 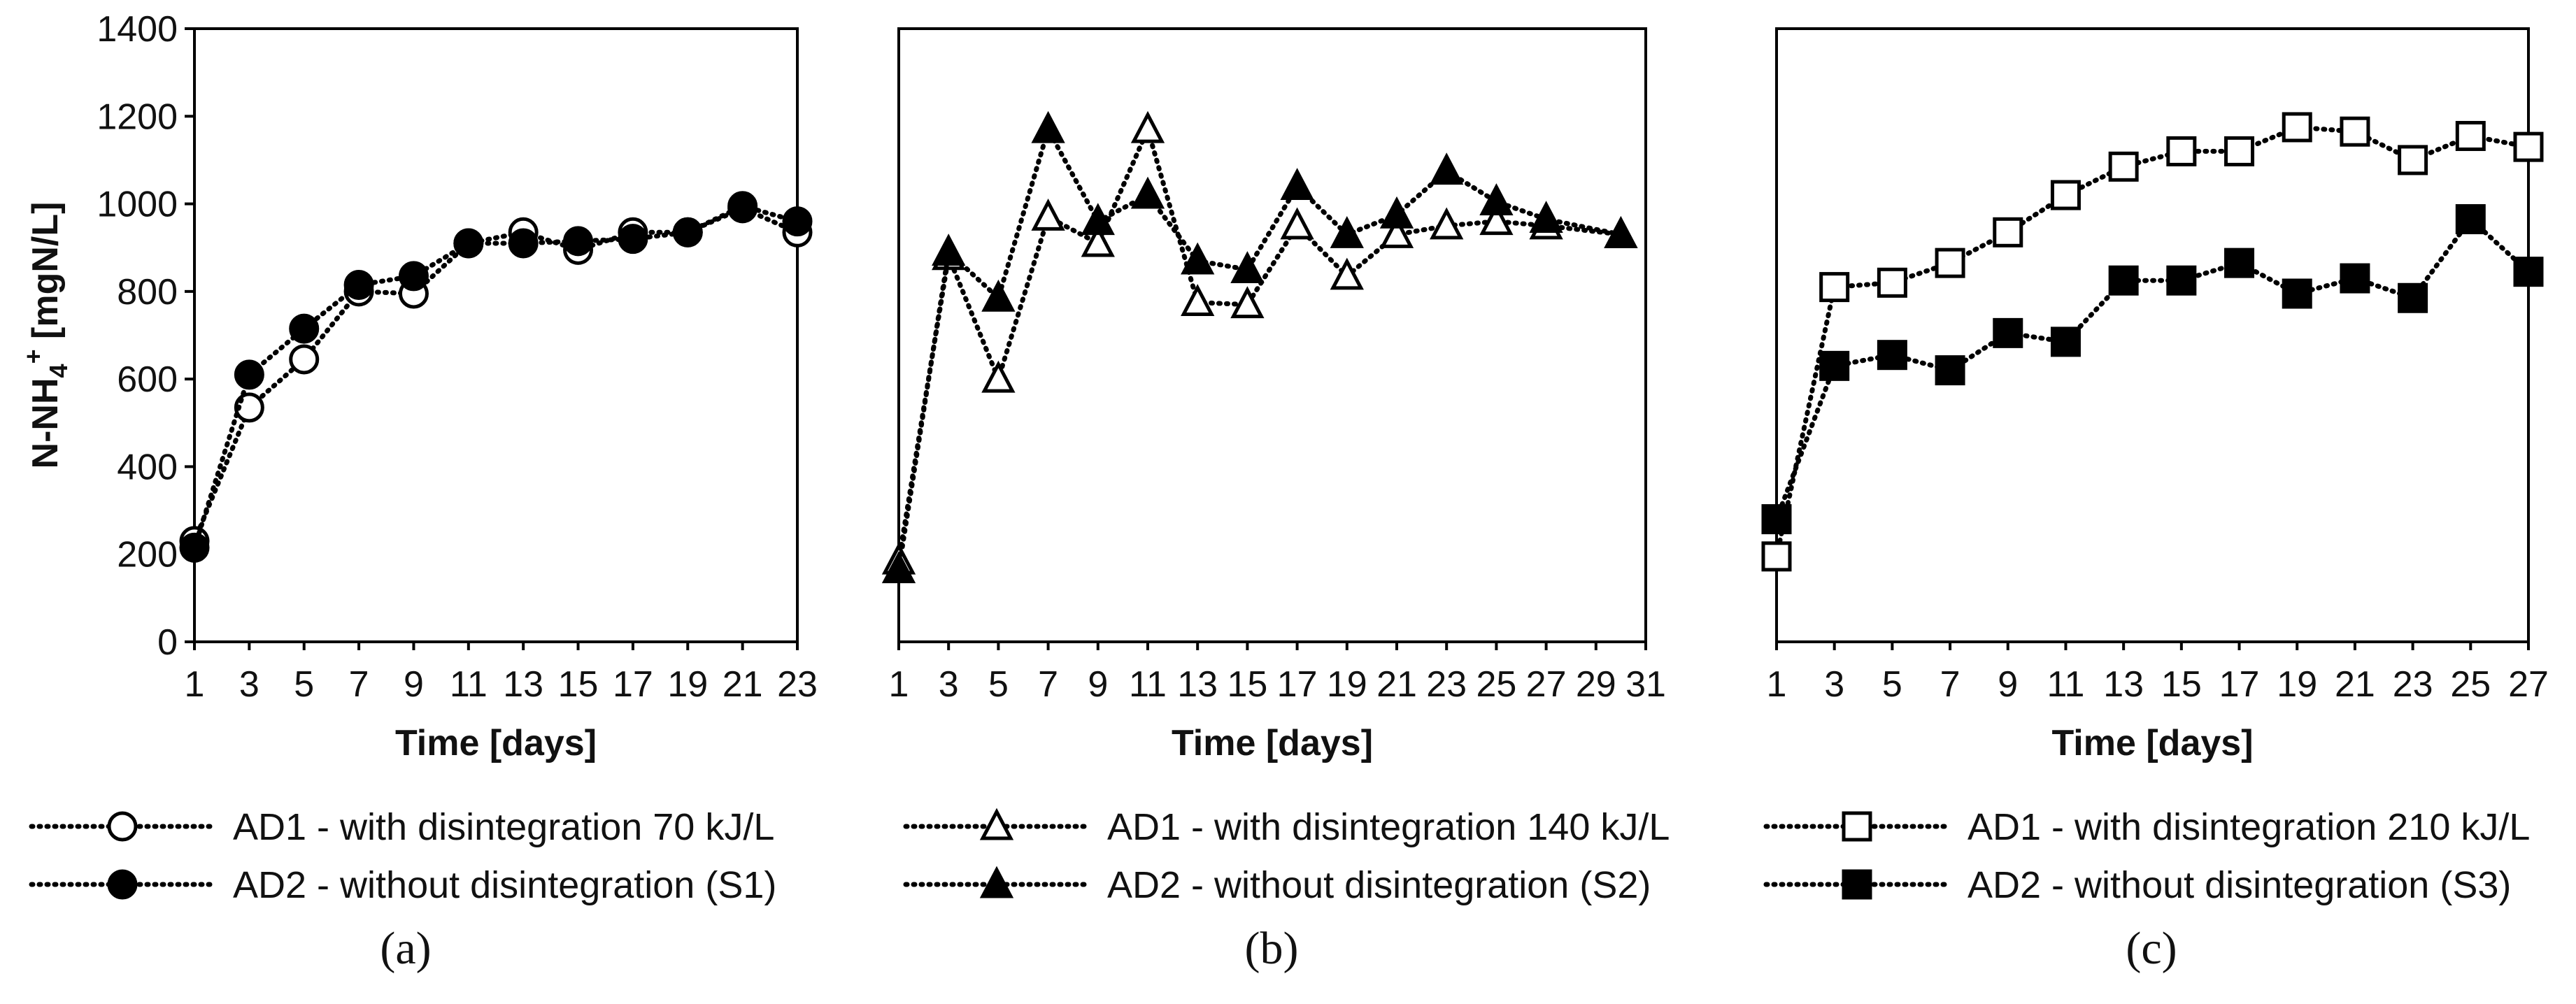 I want to click on x-tick-label: 15, so click(x=578, y=684).